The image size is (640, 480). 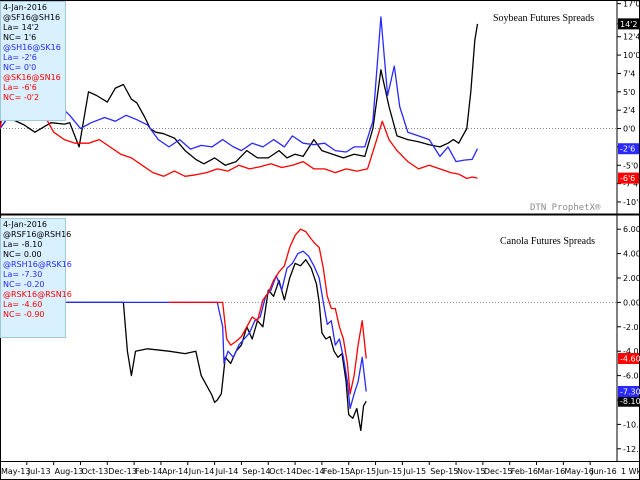 I want to click on canola-legend-series-3-nc: NC= -0.90, so click(x=24, y=314).